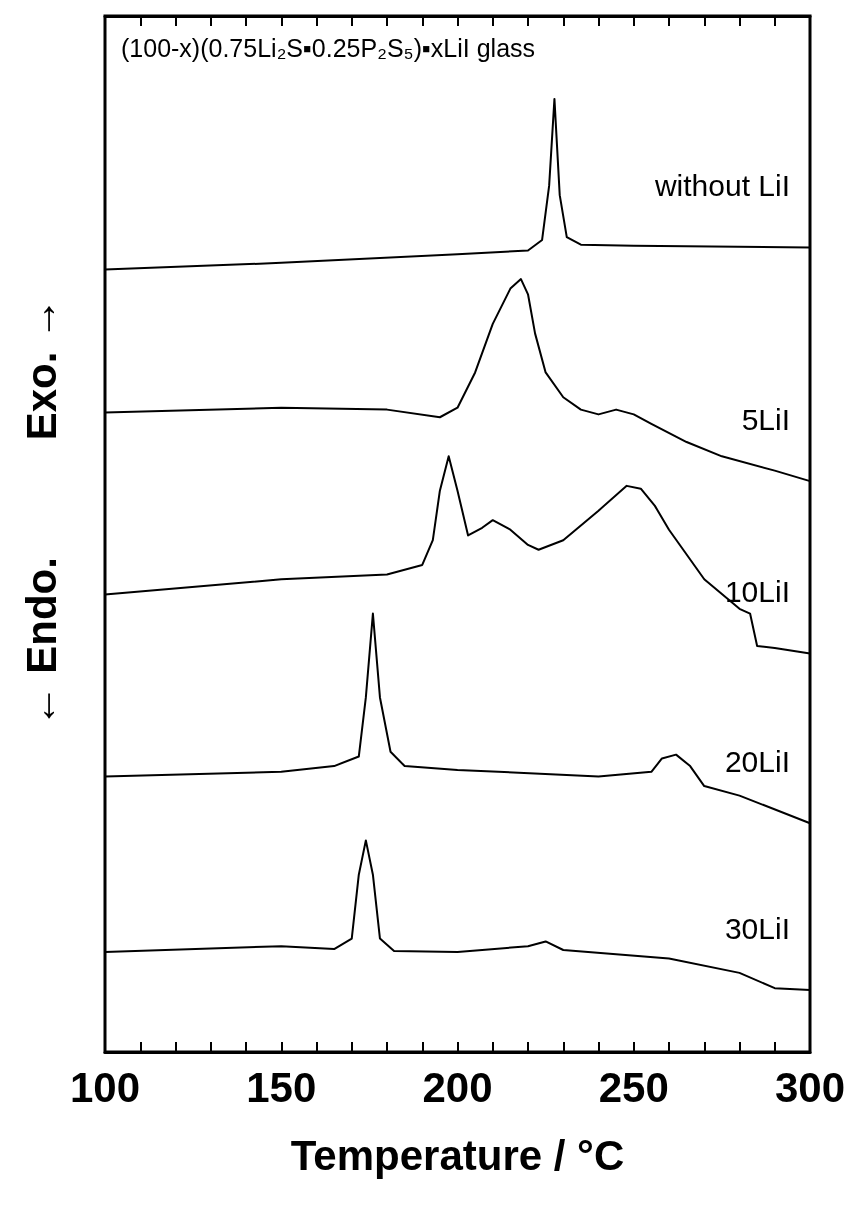 This screenshot has height=1209, width=864. I want to click on series-label: 20LiI, so click(757, 761).